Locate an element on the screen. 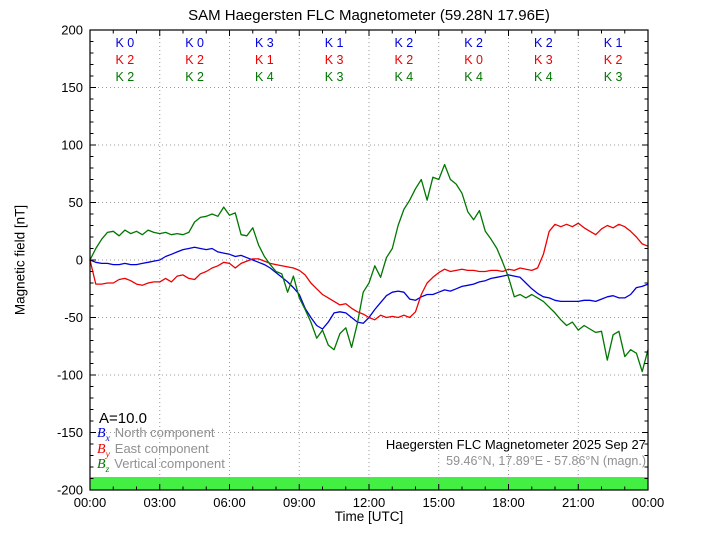 This screenshot has height=540, width=720. legend-label-east: East component is located at coordinates (161, 448).